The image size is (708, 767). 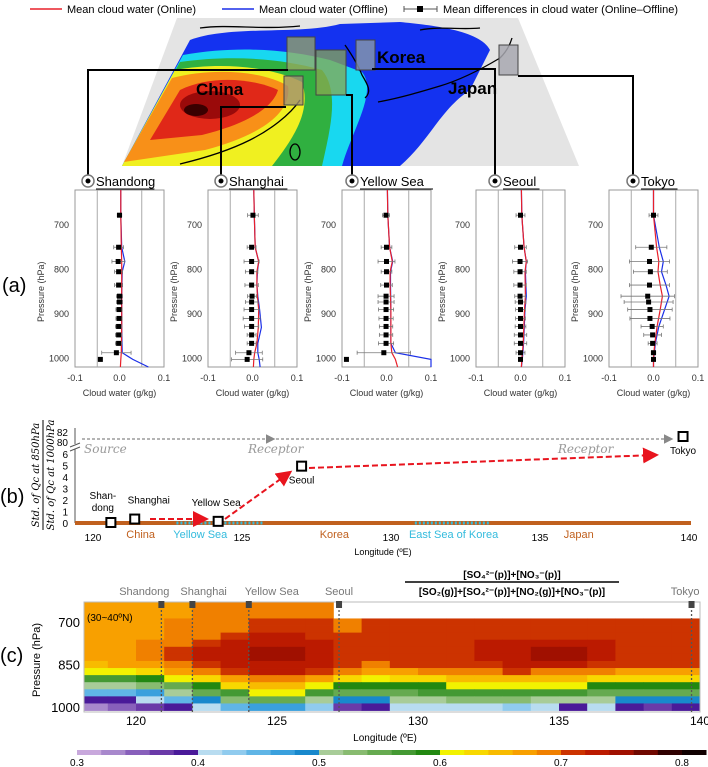 What do you see at coordinates (698, 378) in the screenshot?
I see `x-tick-label: 0.1` at bounding box center [698, 378].